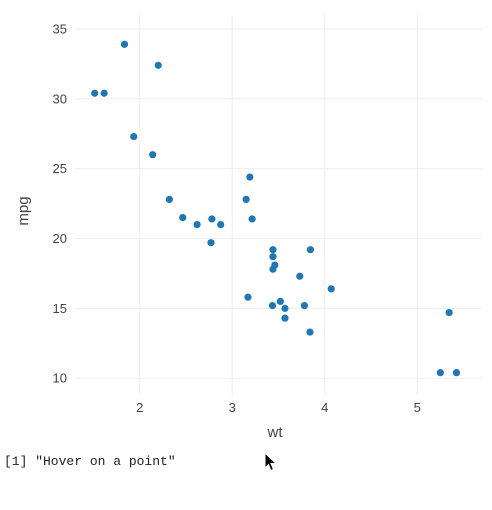  I want to click on x-tick-label: 5, so click(417, 407).